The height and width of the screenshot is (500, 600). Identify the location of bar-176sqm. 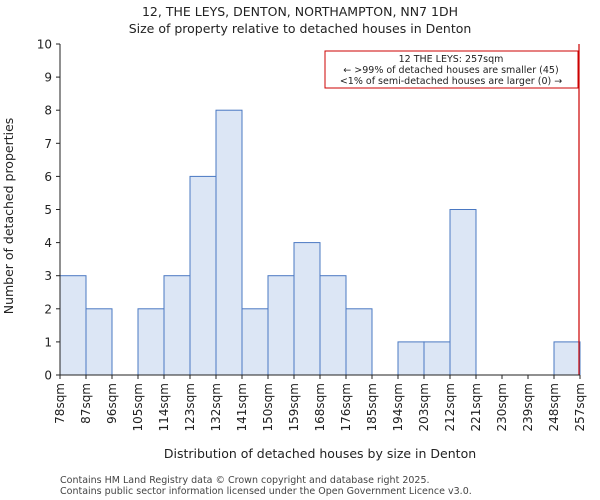
(359, 342).